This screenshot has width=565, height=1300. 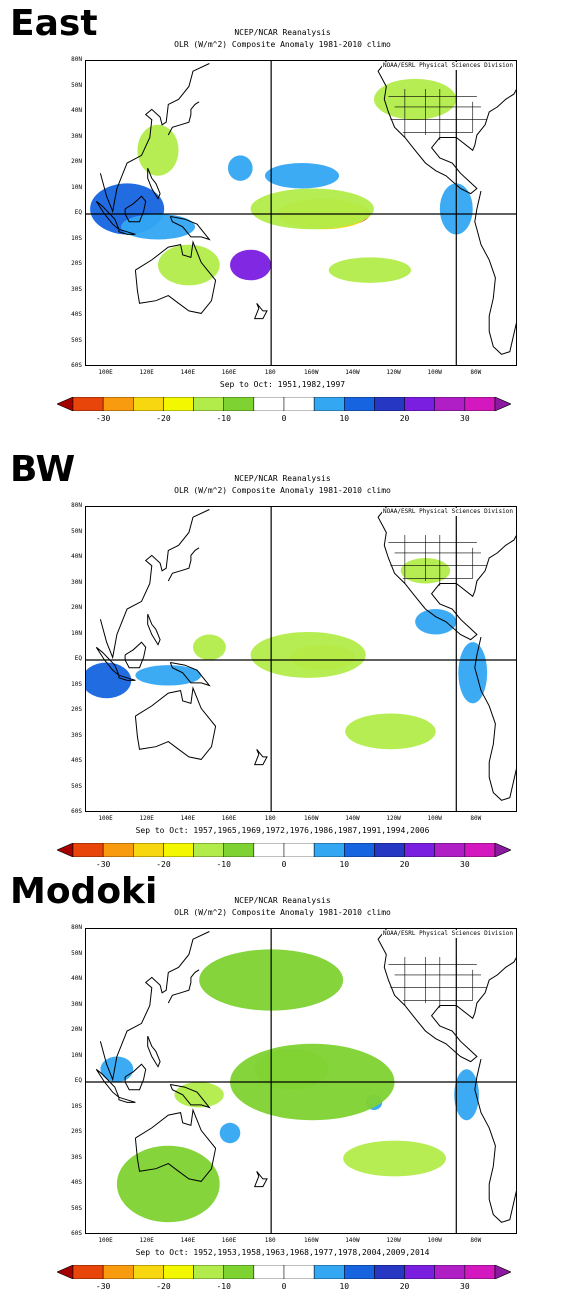 What do you see at coordinates (76, 161) in the screenshot?
I see `lat-label: 20N` at bounding box center [76, 161].